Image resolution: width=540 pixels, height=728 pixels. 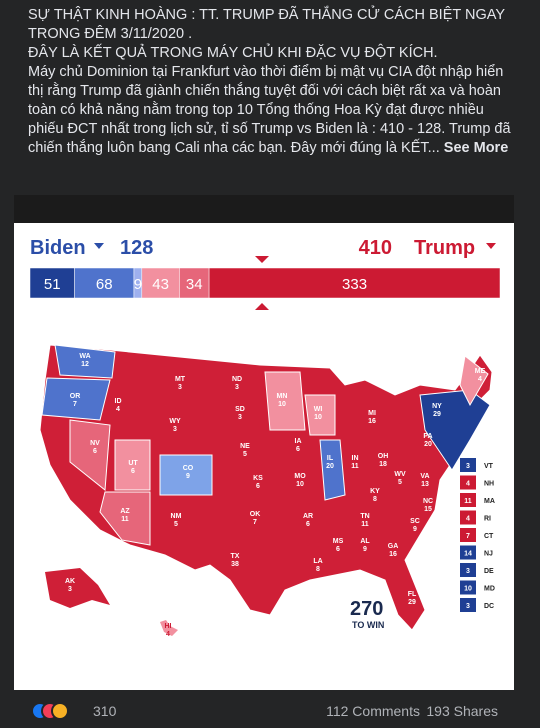 I want to click on state-abbr: VA, so click(x=424, y=476).